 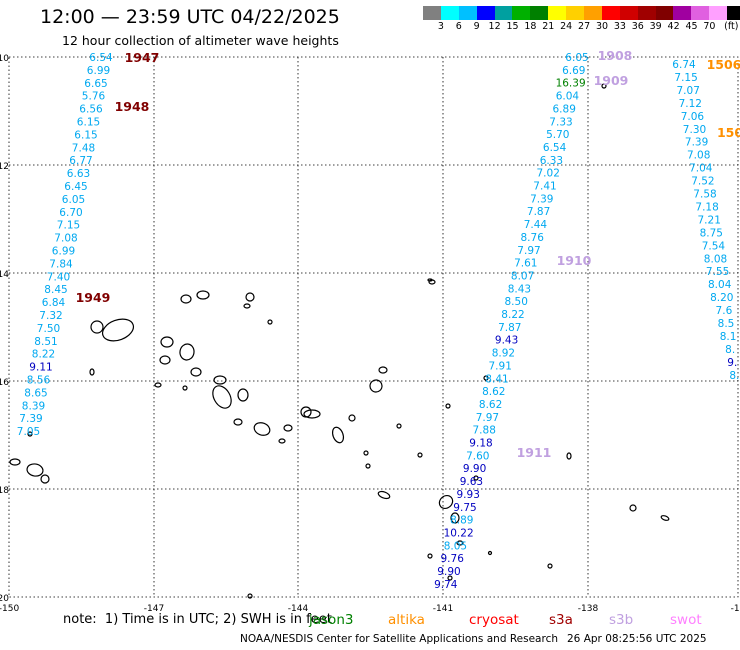 I want to click on pass-number-label: 1947, so click(x=142, y=57).